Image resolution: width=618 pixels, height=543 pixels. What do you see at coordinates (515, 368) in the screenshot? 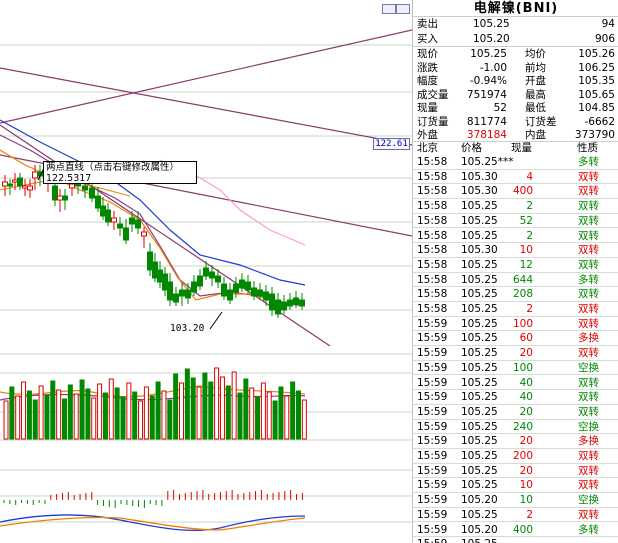
I see `tick-row: 15:59 105.25 100 空换` at bounding box center [515, 368].